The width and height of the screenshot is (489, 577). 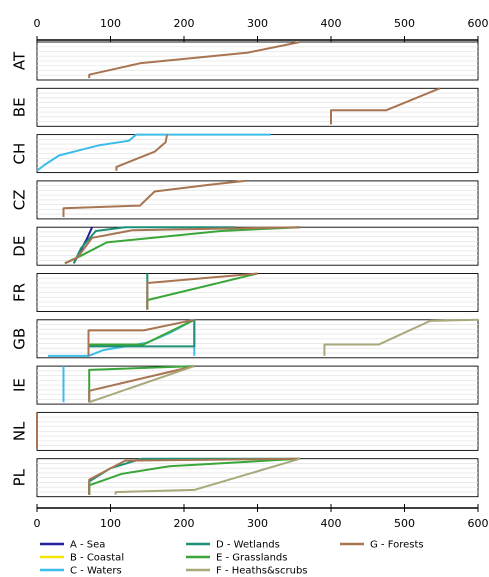 What do you see at coordinates (404, 23) in the screenshot?
I see `top-tick-label-500: 500` at bounding box center [404, 23].